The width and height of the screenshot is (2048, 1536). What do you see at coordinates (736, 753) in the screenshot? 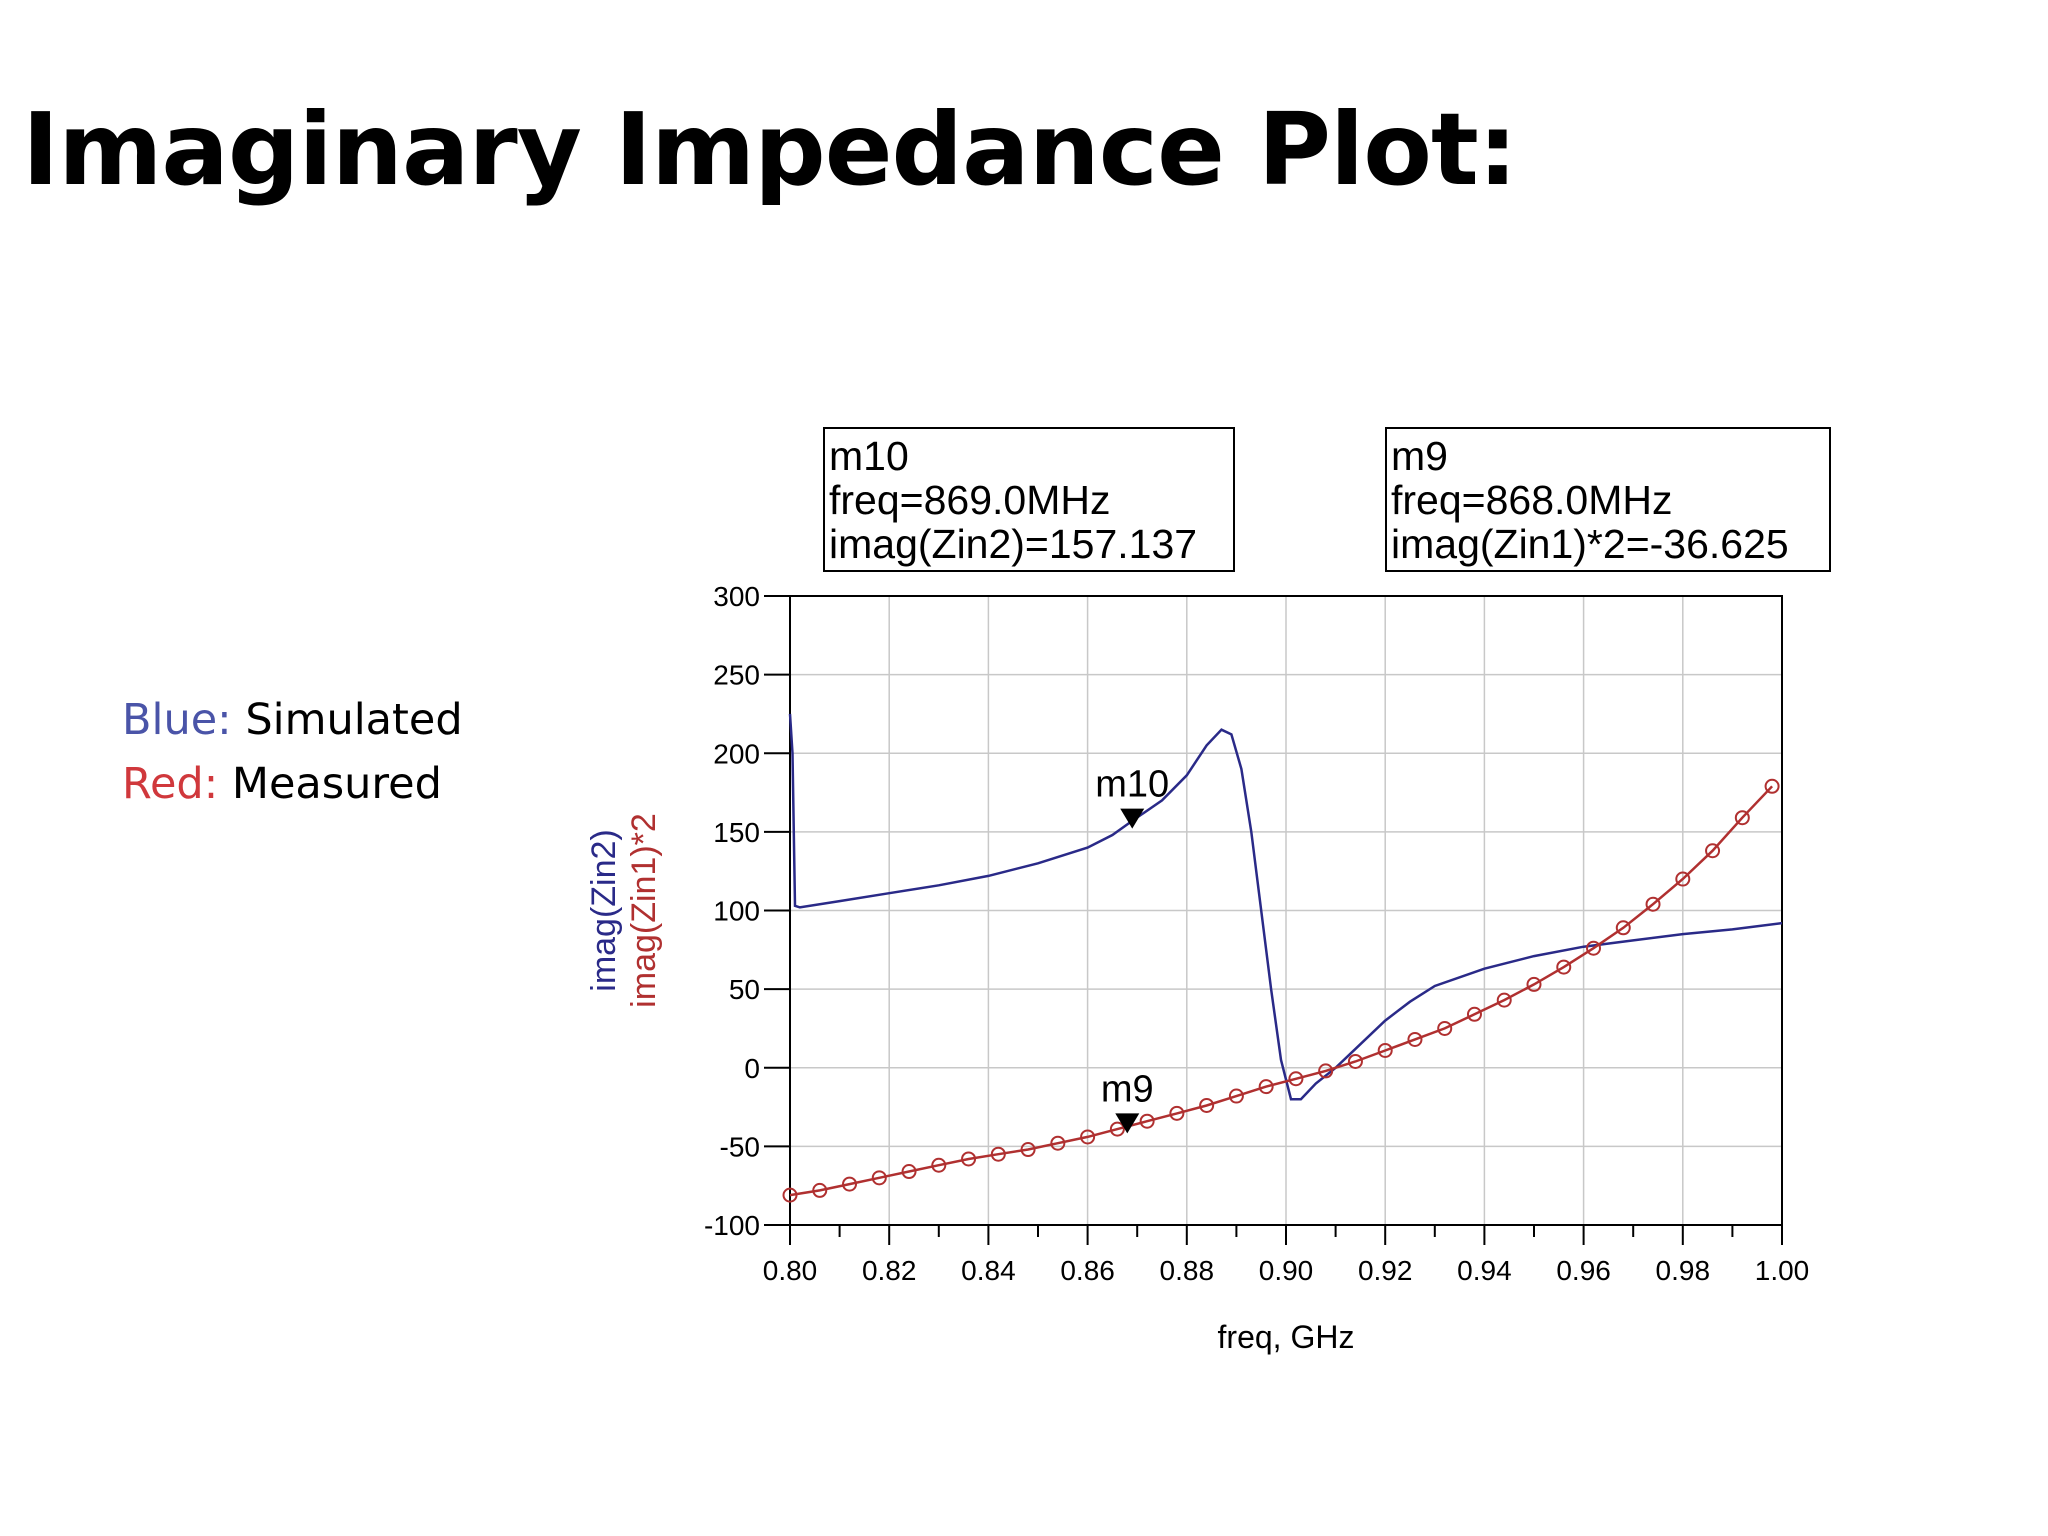
I see `y-tick-label: 200` at bounding box center [736, 753].